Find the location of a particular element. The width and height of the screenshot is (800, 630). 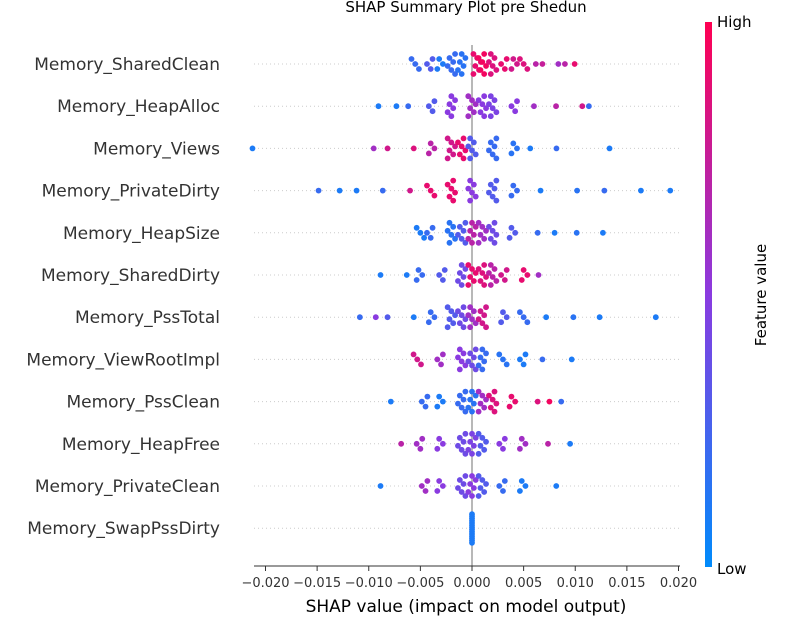

feature-label: Memory_HeapAlloc is located at coordinates (138, 107).